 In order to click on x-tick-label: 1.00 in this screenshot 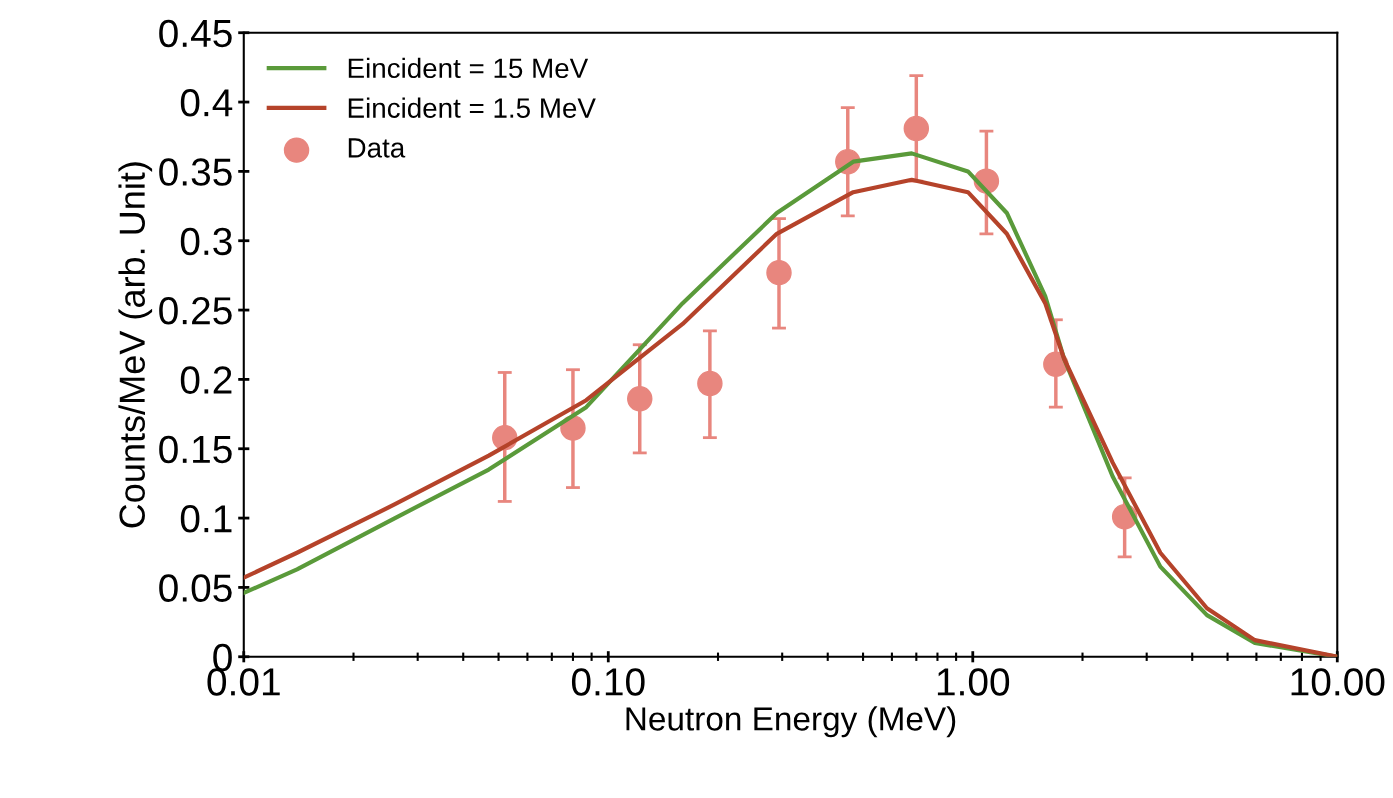, I will do `click(973, 682)`.